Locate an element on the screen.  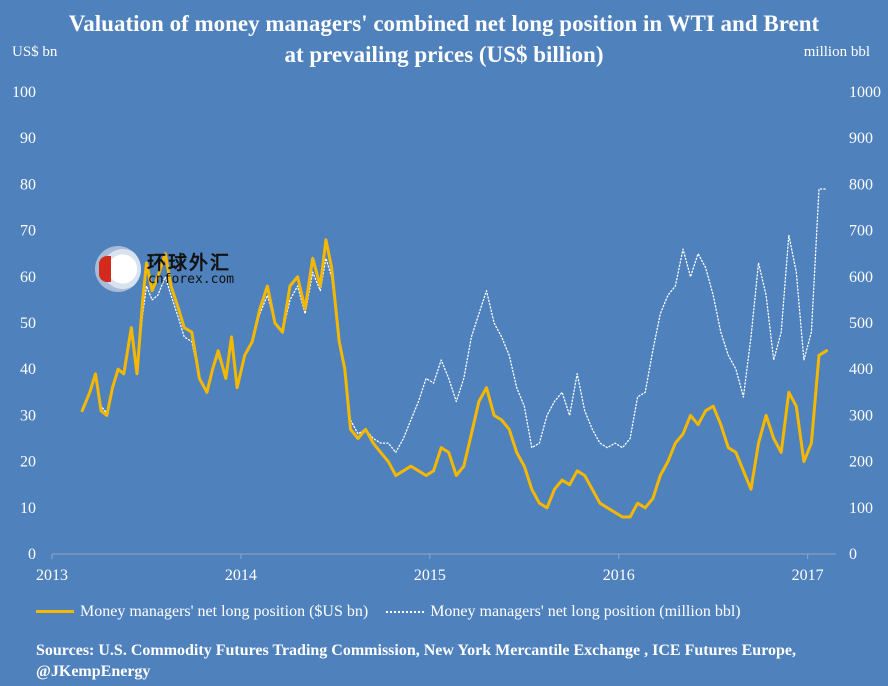
right-tick-label: 200 is located at coordinates (861, 462).